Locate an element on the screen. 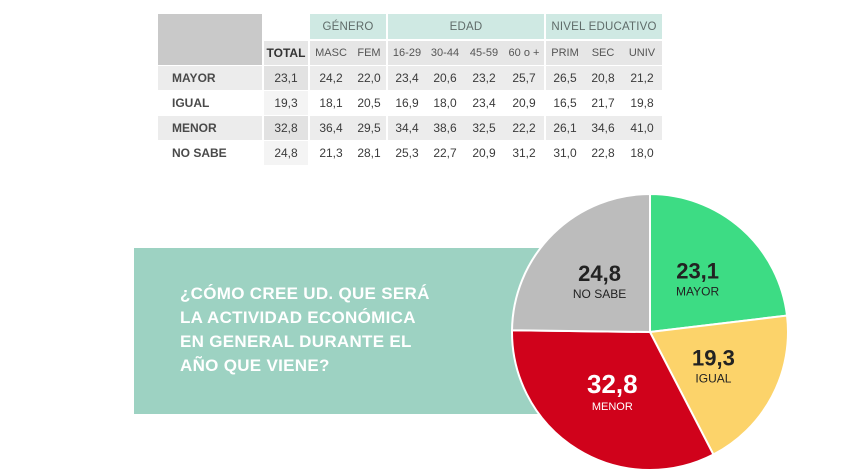 The image size is (862, 474). column-header: MASC is located at coordinates (331, 53).